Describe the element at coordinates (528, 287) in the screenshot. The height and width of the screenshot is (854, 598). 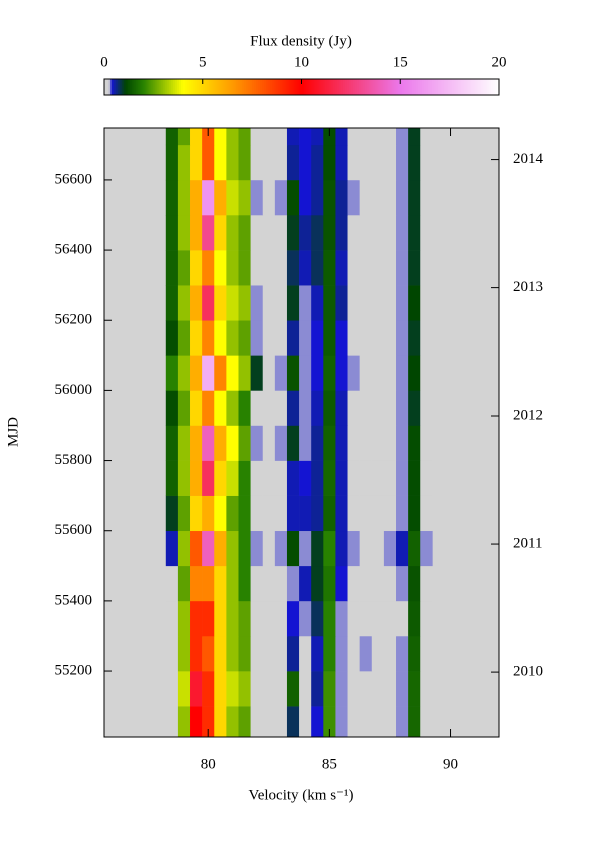
I see `y2-tick-label: 2013` at that location.